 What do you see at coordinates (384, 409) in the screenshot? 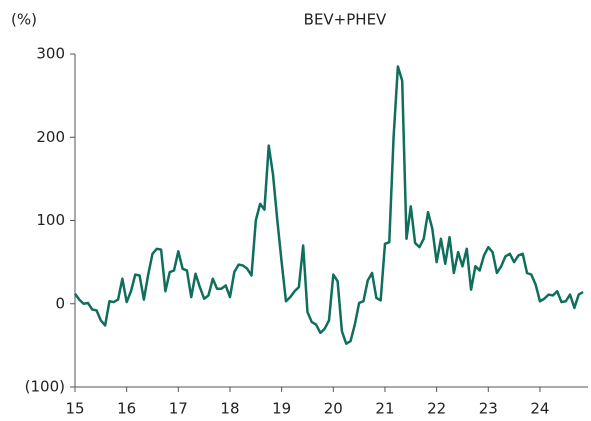
I see `x-tick-label: 21` at bounding box center [384, 409].